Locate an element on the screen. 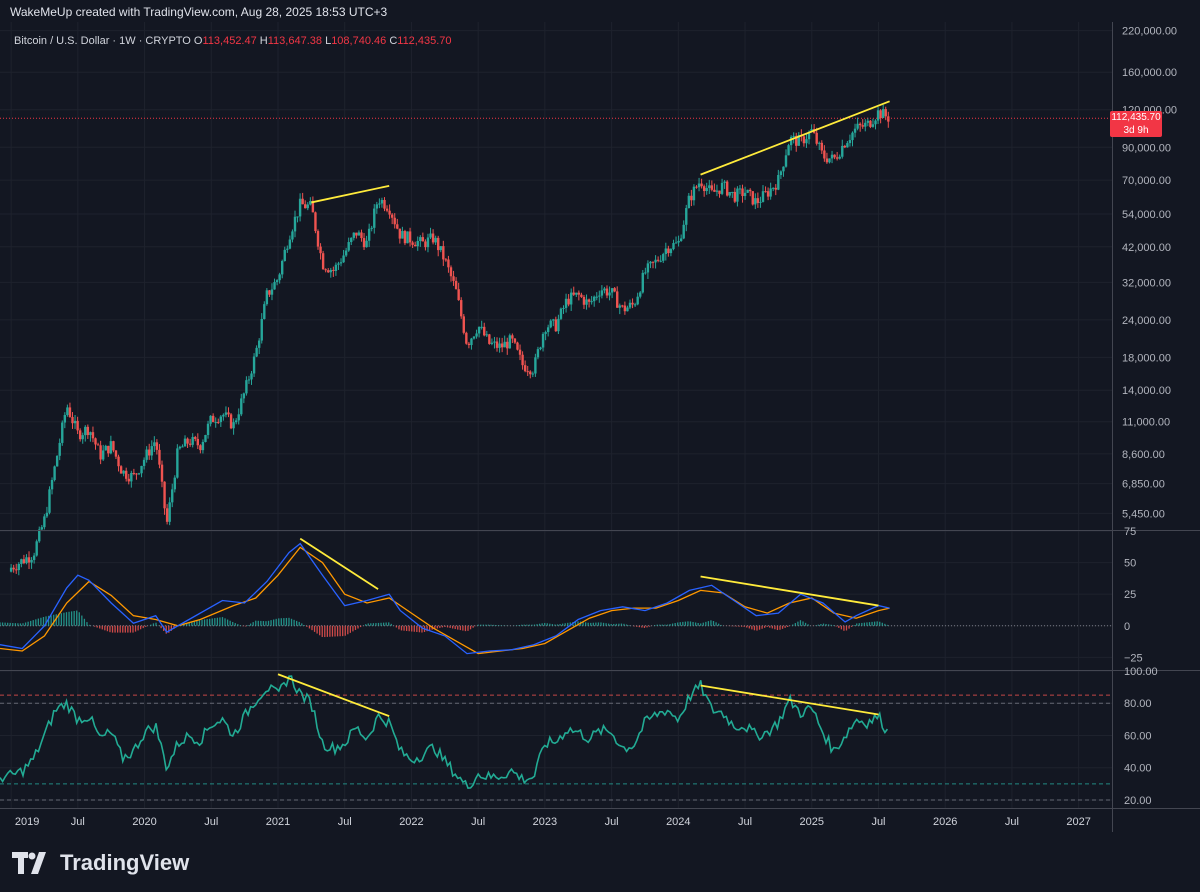 This screenshot has height=892, width=1200. rsi-panel is located at coordinates (556, 737).